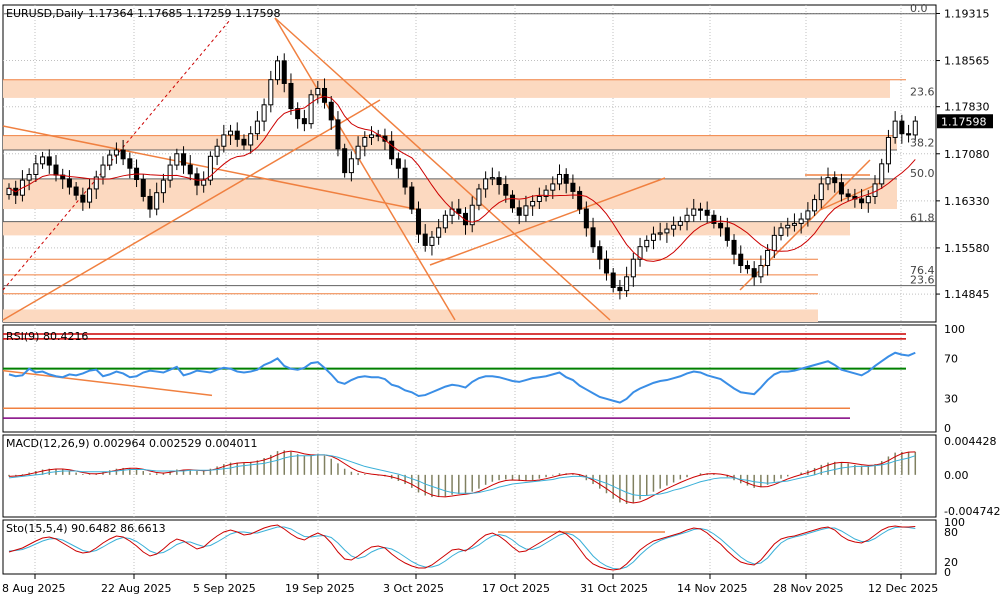  I want to click on price-tick-label: 1.14845, so click(967, 294).